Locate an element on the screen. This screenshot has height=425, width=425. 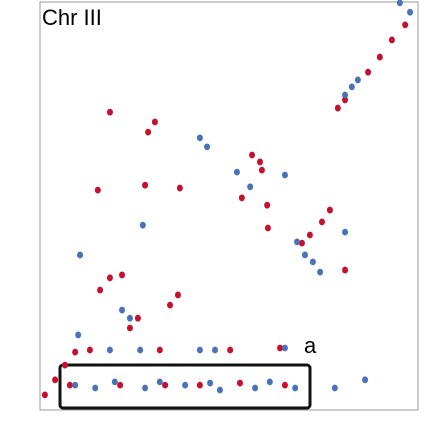
highlight-box is located at coordinates (185, 386).